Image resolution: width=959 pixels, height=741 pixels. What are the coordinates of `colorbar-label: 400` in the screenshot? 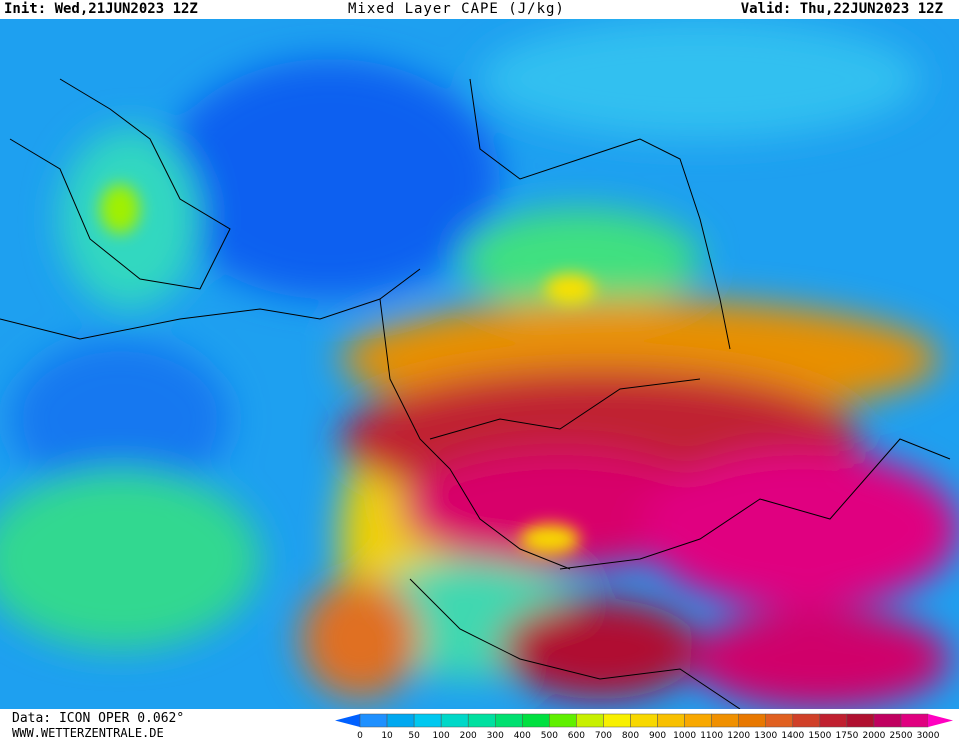 It's located at (522, 736).